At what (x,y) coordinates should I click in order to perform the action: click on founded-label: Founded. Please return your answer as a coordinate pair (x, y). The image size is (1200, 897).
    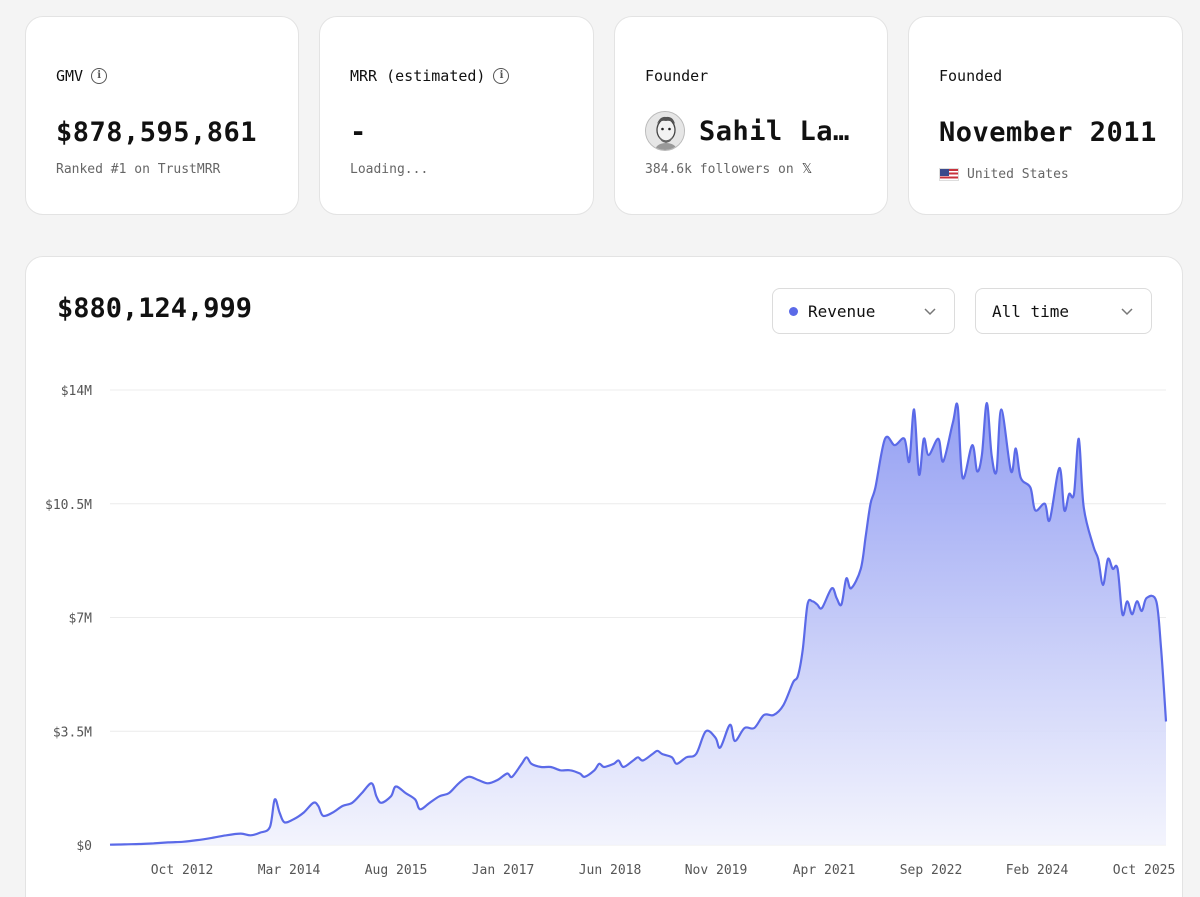
    Looking at the image, I should click on (971, 76).